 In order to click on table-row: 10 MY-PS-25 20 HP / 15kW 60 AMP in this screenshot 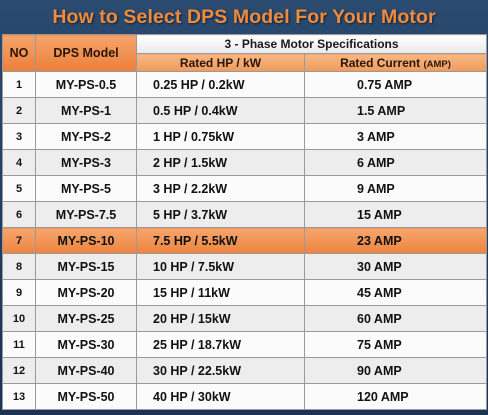, I will do `click(245, 318)`.